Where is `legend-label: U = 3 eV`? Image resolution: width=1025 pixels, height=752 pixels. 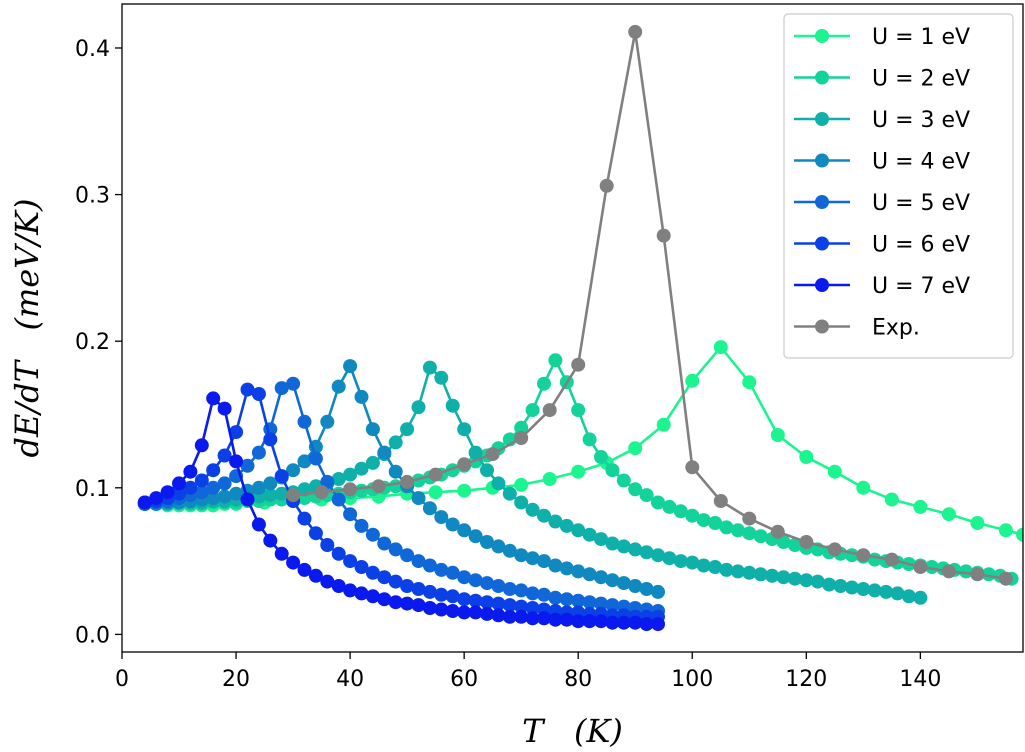 legend-label: U = 3 eV is located at coordinates (921, 120).